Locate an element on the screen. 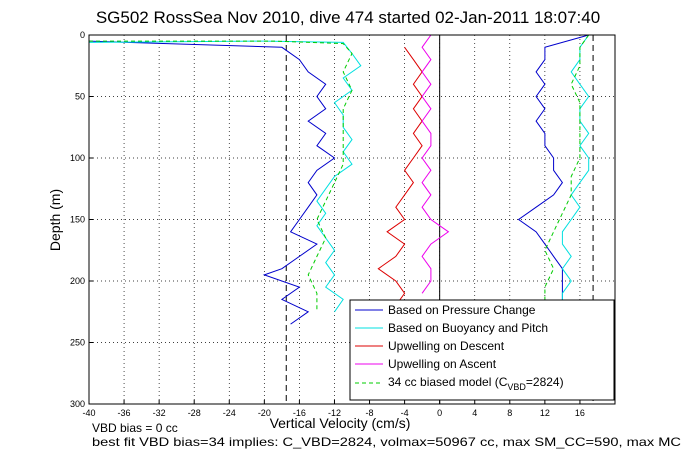 Image resolution: width=681 pixels, height=454 pixels. legend-box is located at coordinates (482, 350).